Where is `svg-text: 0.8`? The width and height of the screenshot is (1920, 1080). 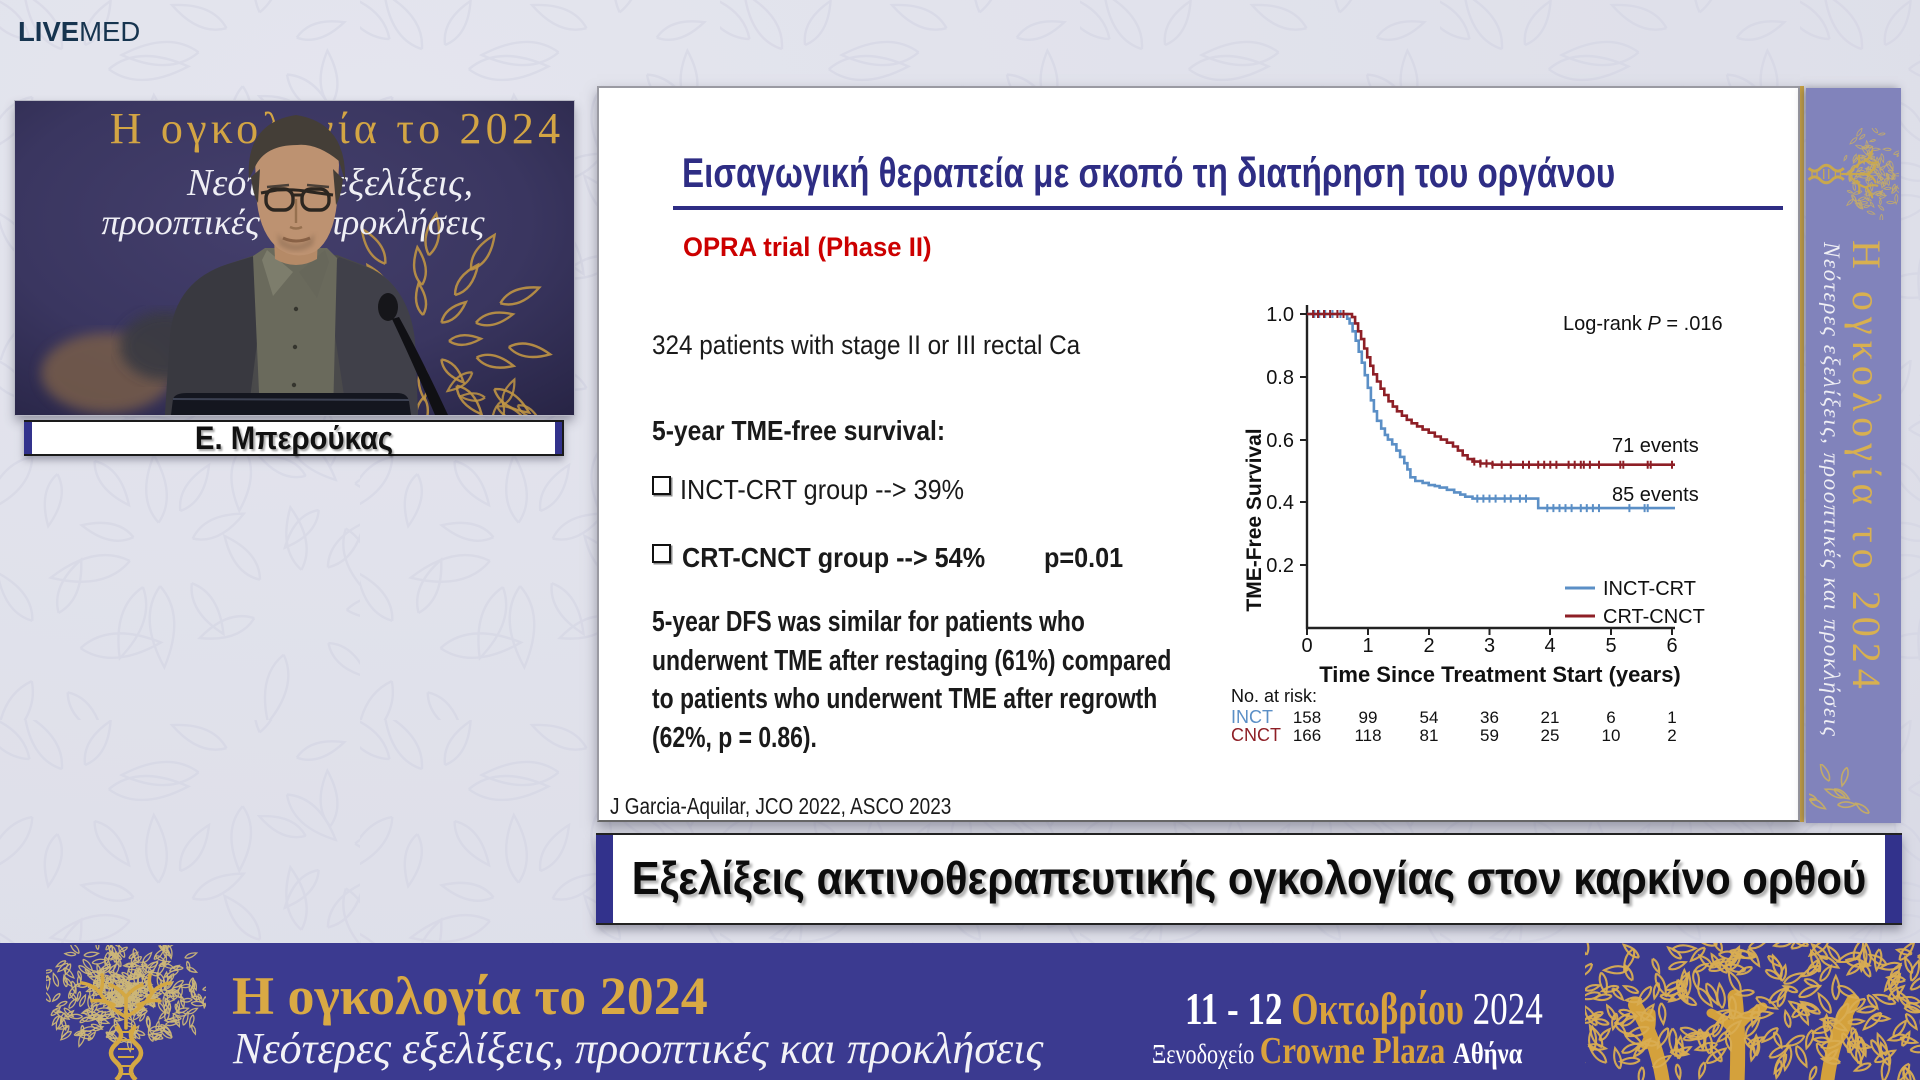
svg-text: 0.8 is located at coordinates (1280, 378).